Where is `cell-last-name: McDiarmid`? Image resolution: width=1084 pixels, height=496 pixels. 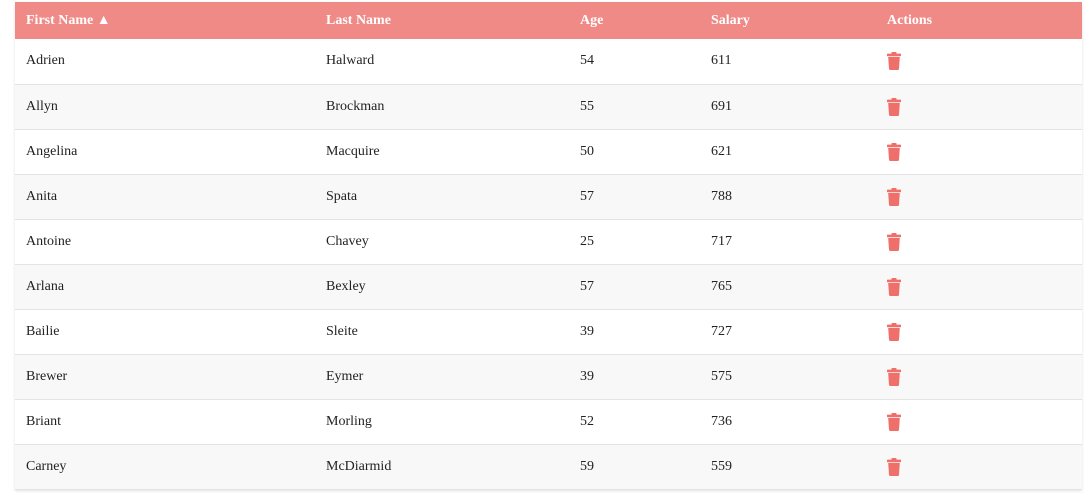 cell-last-name: McDiarmid is located at coordinates (359, 466).